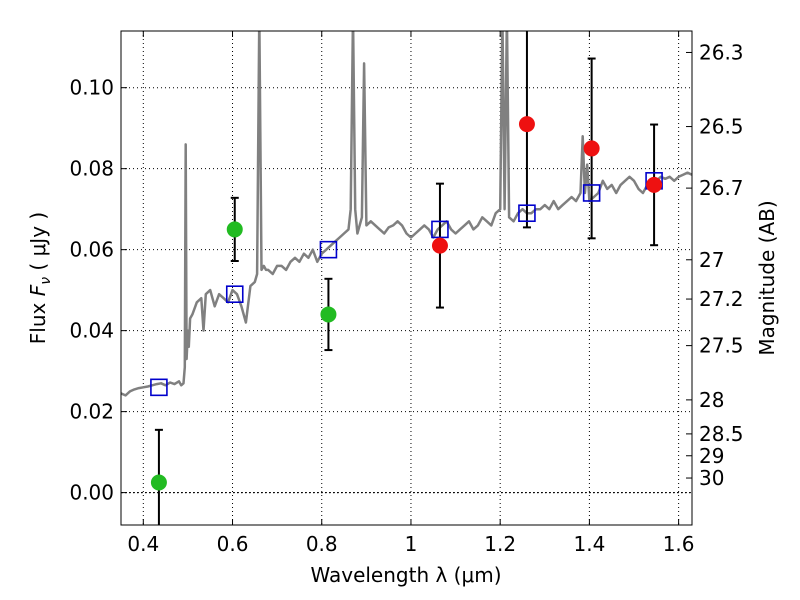  Describe the element at coordinates (38, 244) in the screenshot. I see `y-axis-title-suffix: ( μJy )` at that location.